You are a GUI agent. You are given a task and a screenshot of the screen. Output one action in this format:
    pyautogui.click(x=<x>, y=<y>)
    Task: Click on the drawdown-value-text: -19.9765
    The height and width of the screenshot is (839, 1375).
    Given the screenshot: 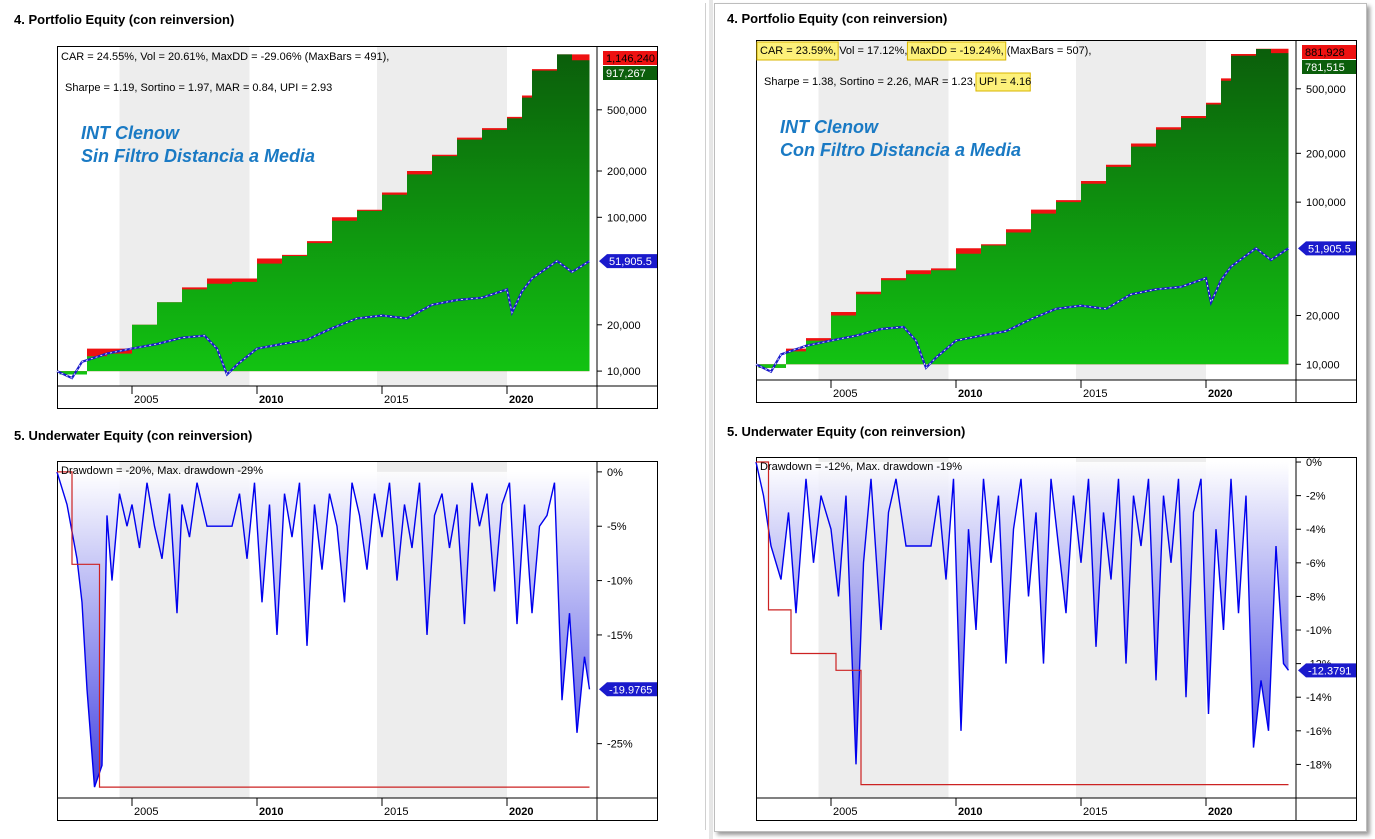 What is the action you would take?
    pyautogui.click(x=630, y=690)
    